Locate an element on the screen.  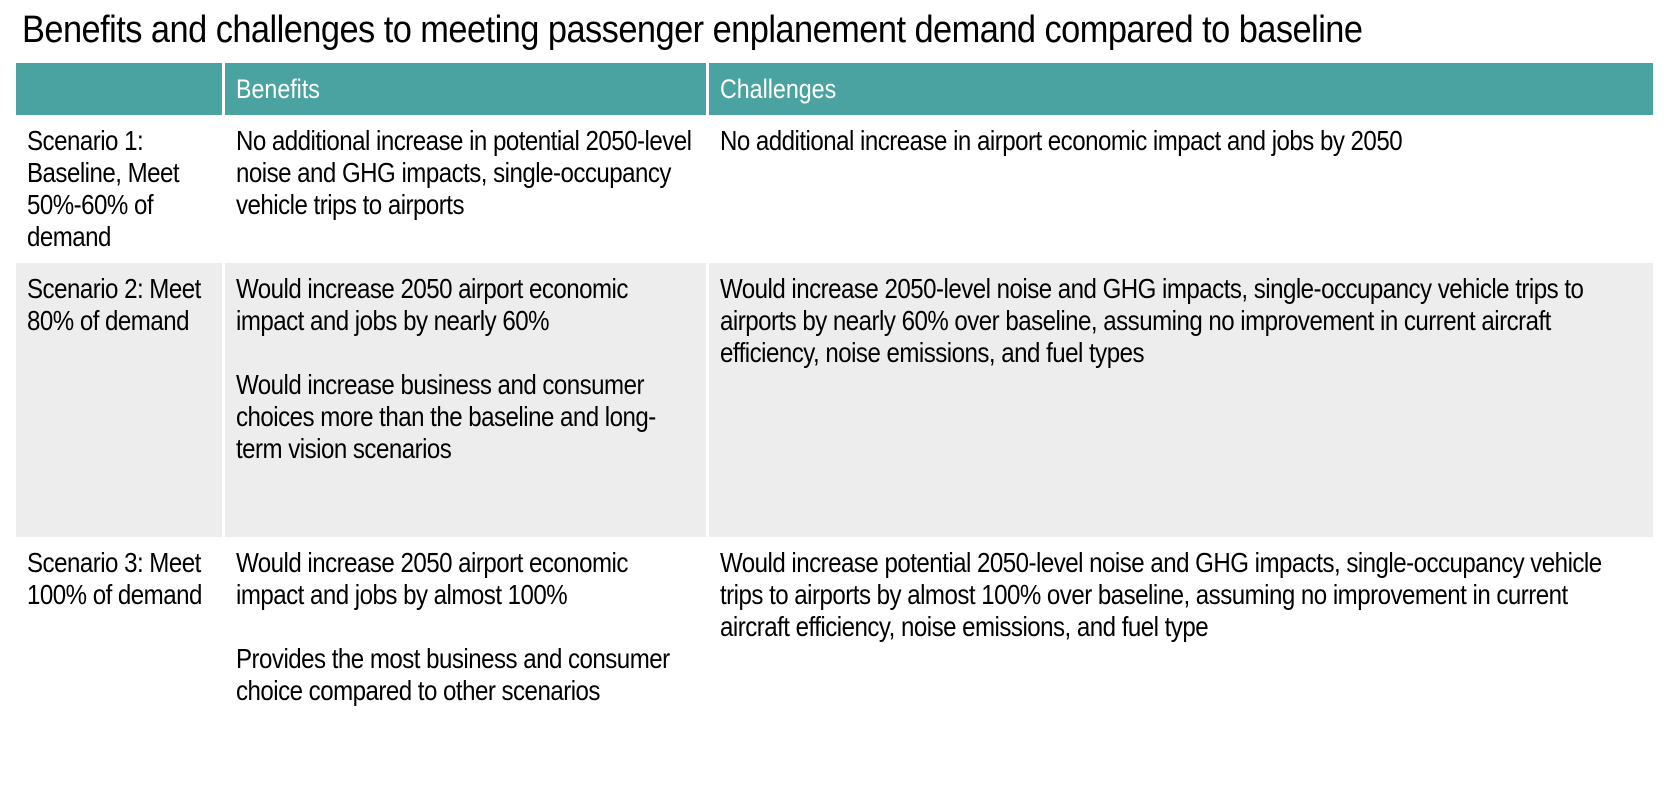
scenario-cell: Scenario 3: Meet 100% of demand is located at coordinates (114, 578).